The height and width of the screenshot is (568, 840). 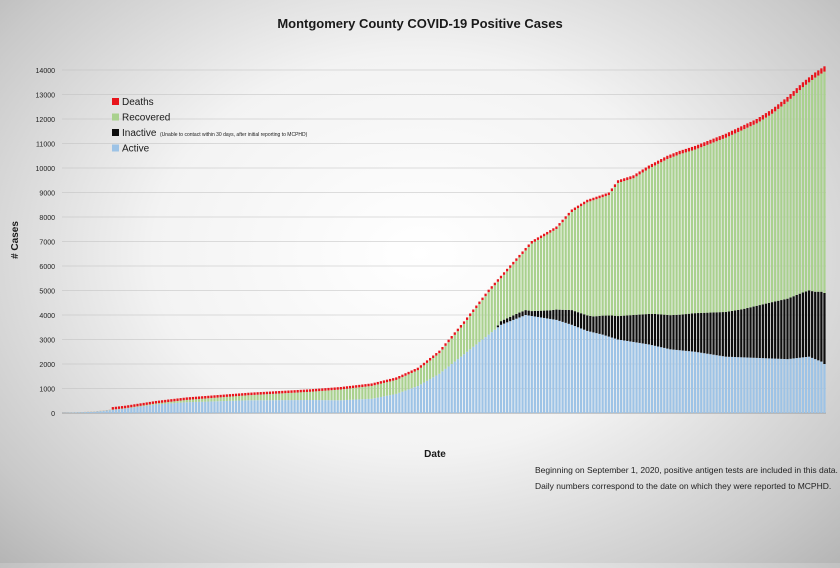 I want to click on y-tick-label: 3000, so click(x=47, y=341).